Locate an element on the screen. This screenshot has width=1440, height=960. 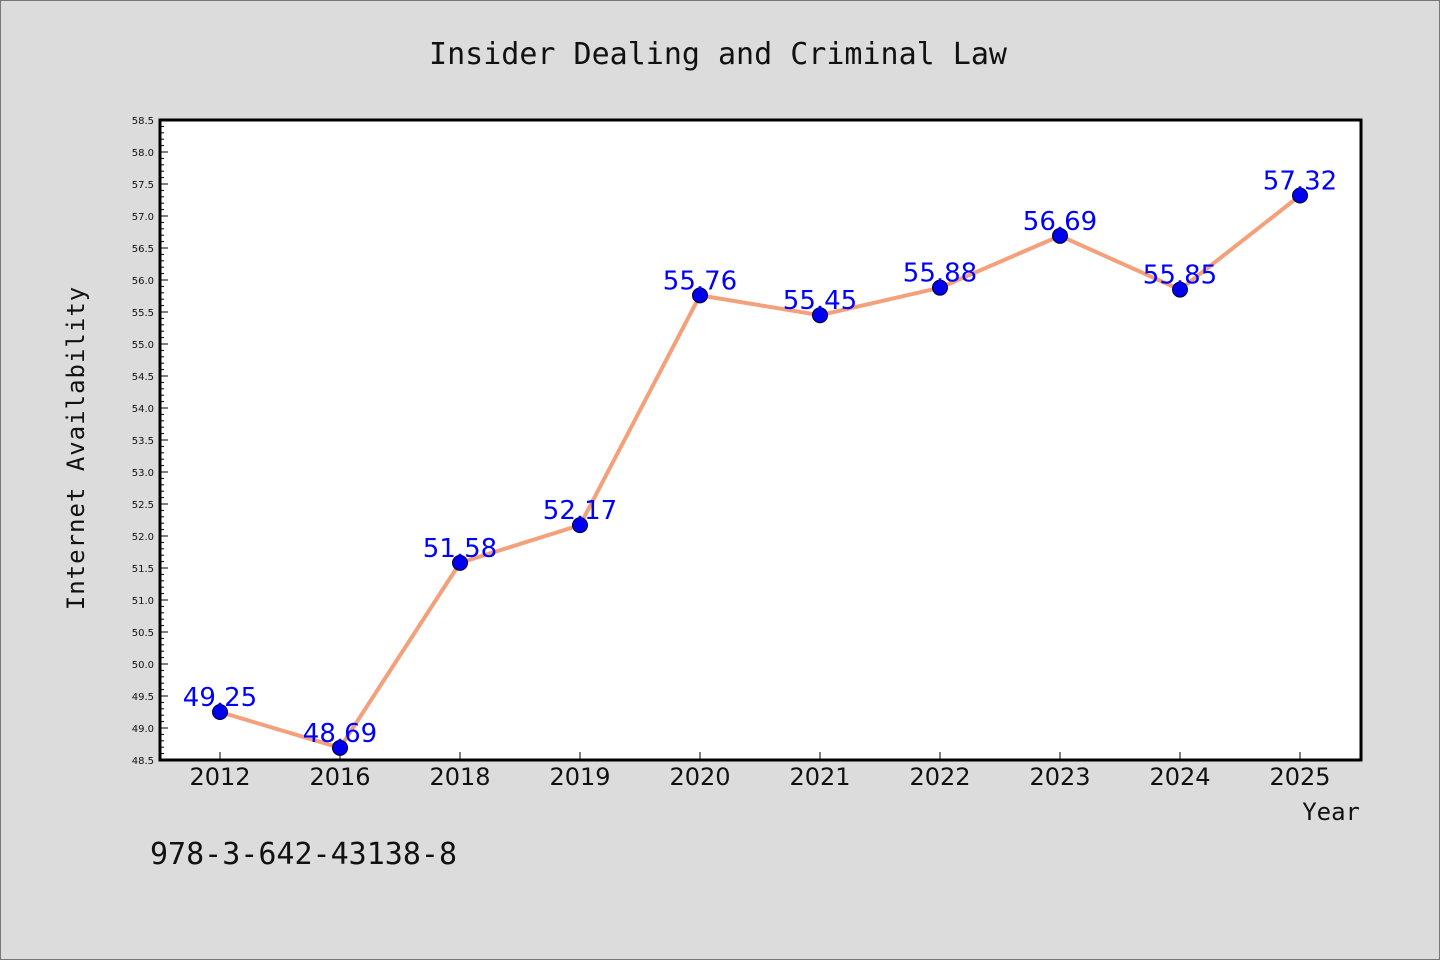
x-tick-label: 2016 is located at coordinates (339, 777).